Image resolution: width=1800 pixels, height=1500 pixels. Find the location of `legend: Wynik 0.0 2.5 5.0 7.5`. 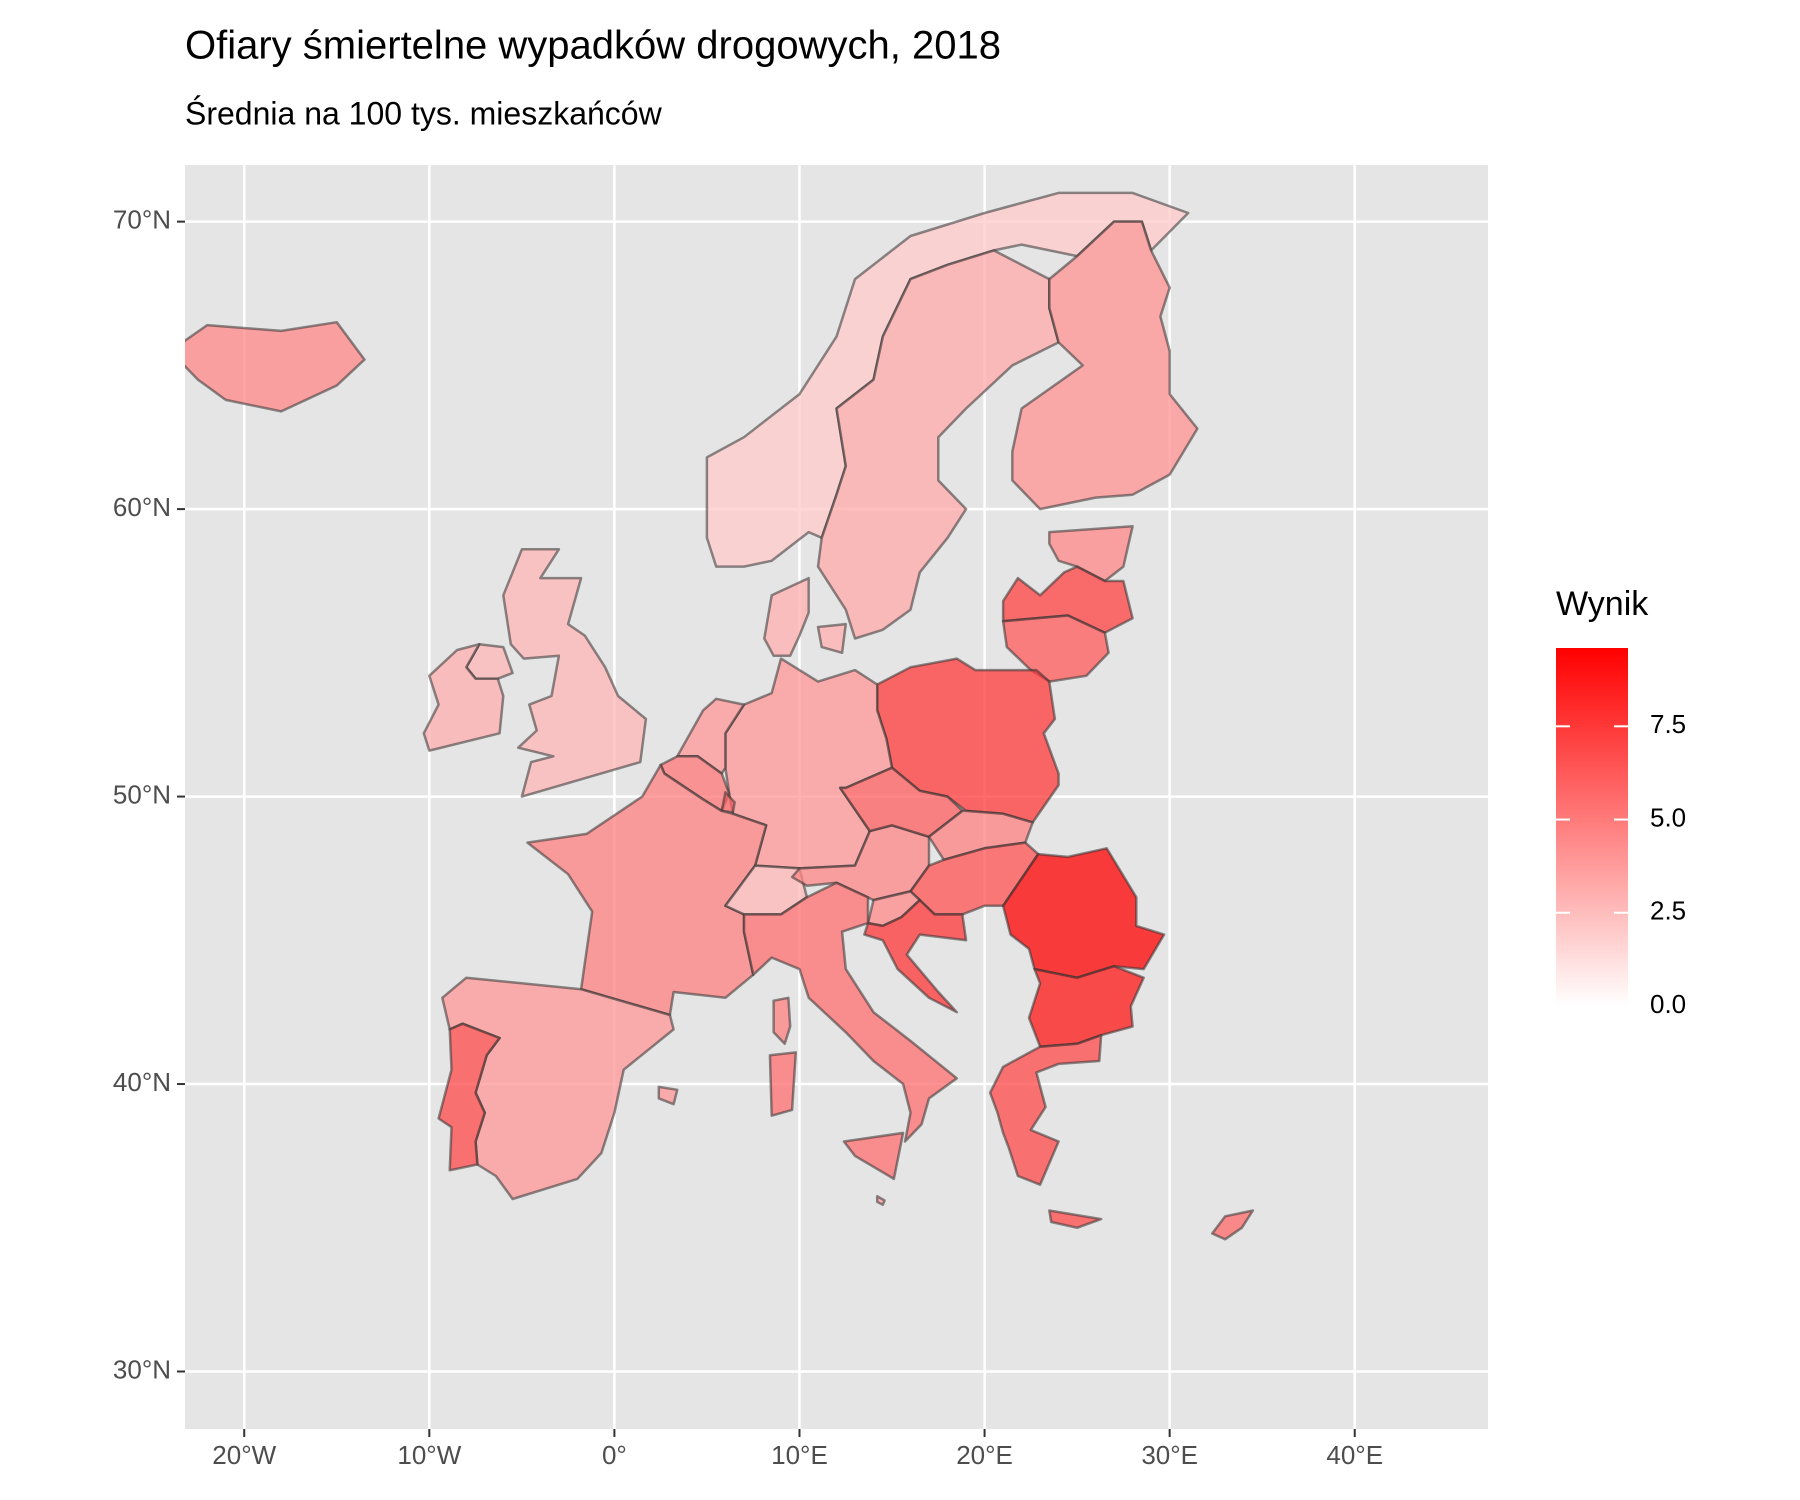

legend: Wynik 0.0 2.5 5.0 7.5 is located at coordinates (1621, 802).